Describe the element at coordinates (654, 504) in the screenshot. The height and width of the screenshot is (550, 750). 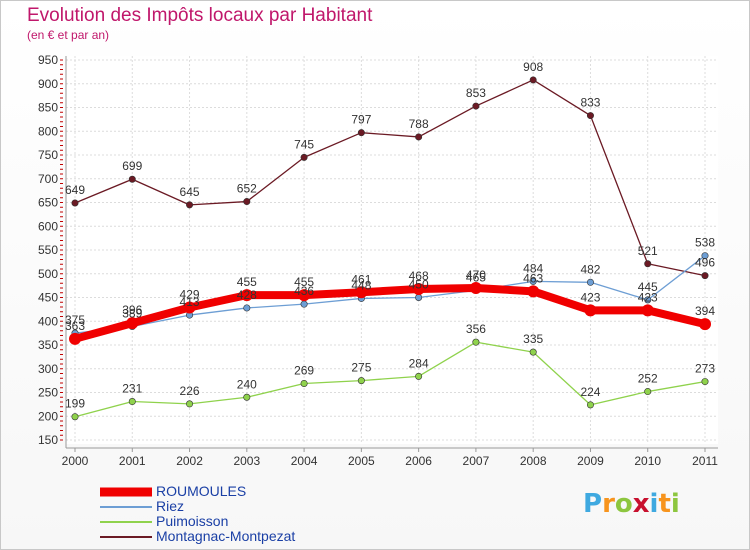
I see `logo-letter: i` at that location.